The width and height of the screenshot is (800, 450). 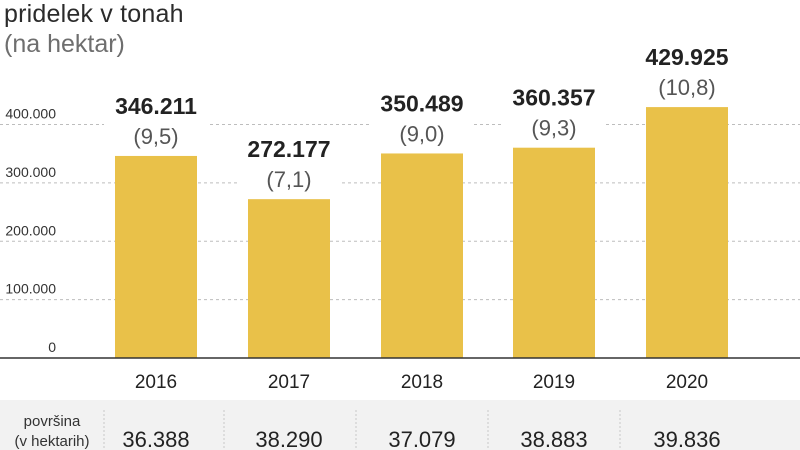 What do you see at coordinates (553, 98) in the screenshot?
I see `bar-value-label: 360.357` at bounding box center [553, 98].